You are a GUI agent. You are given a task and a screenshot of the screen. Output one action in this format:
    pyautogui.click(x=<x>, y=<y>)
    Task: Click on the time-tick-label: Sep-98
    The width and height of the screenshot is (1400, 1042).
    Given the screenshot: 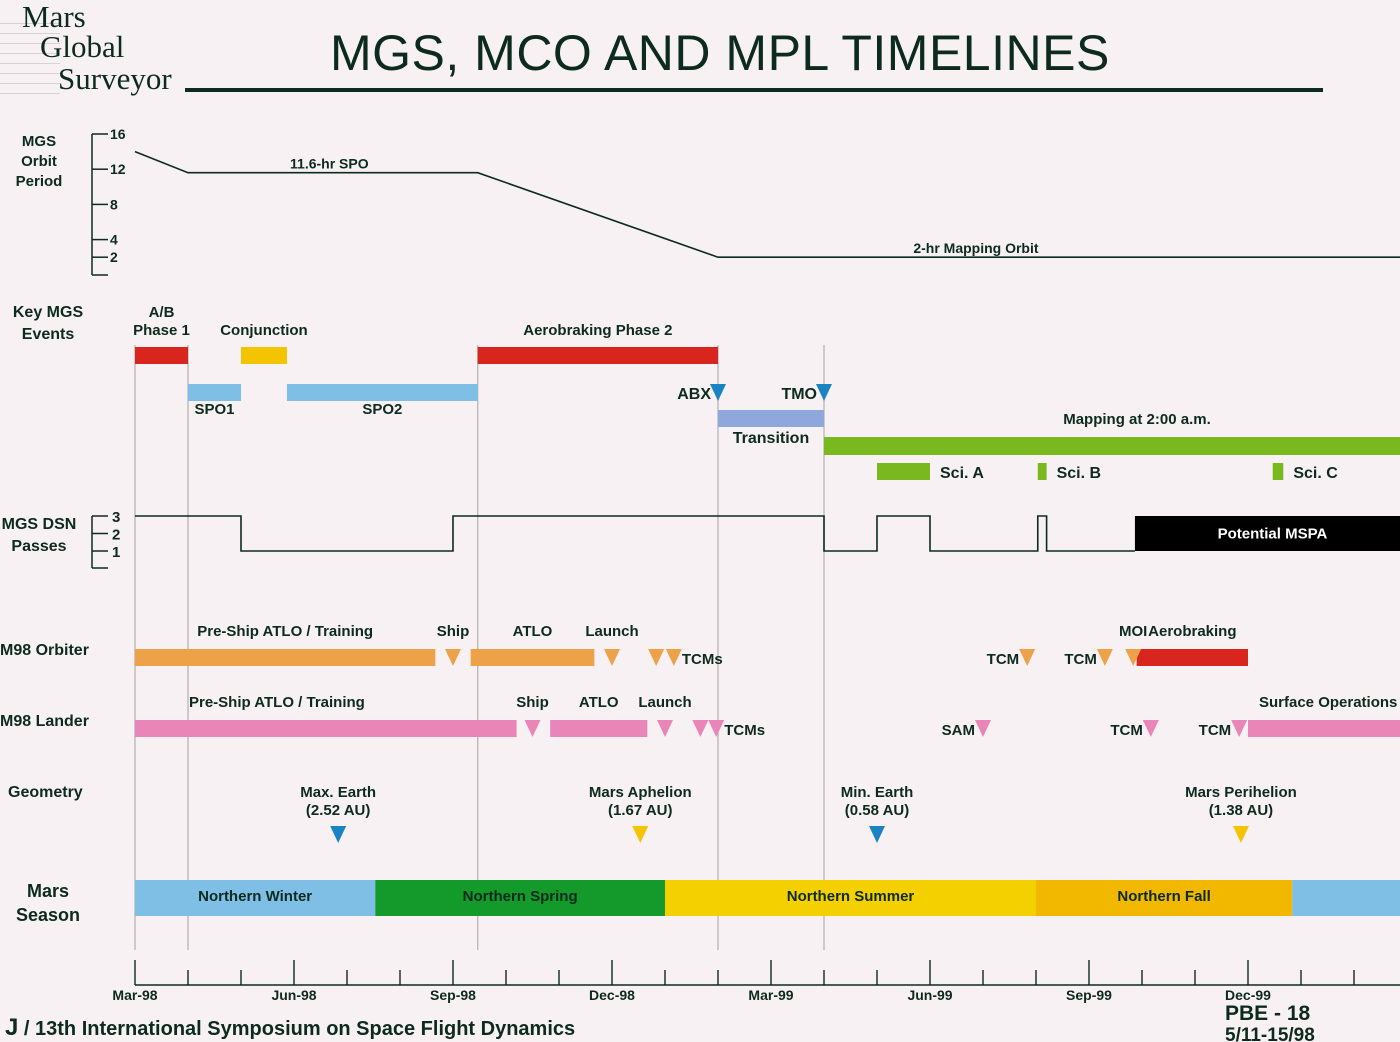 What is the action you would take?
    pyautogui.click(x=453, y=995)
    